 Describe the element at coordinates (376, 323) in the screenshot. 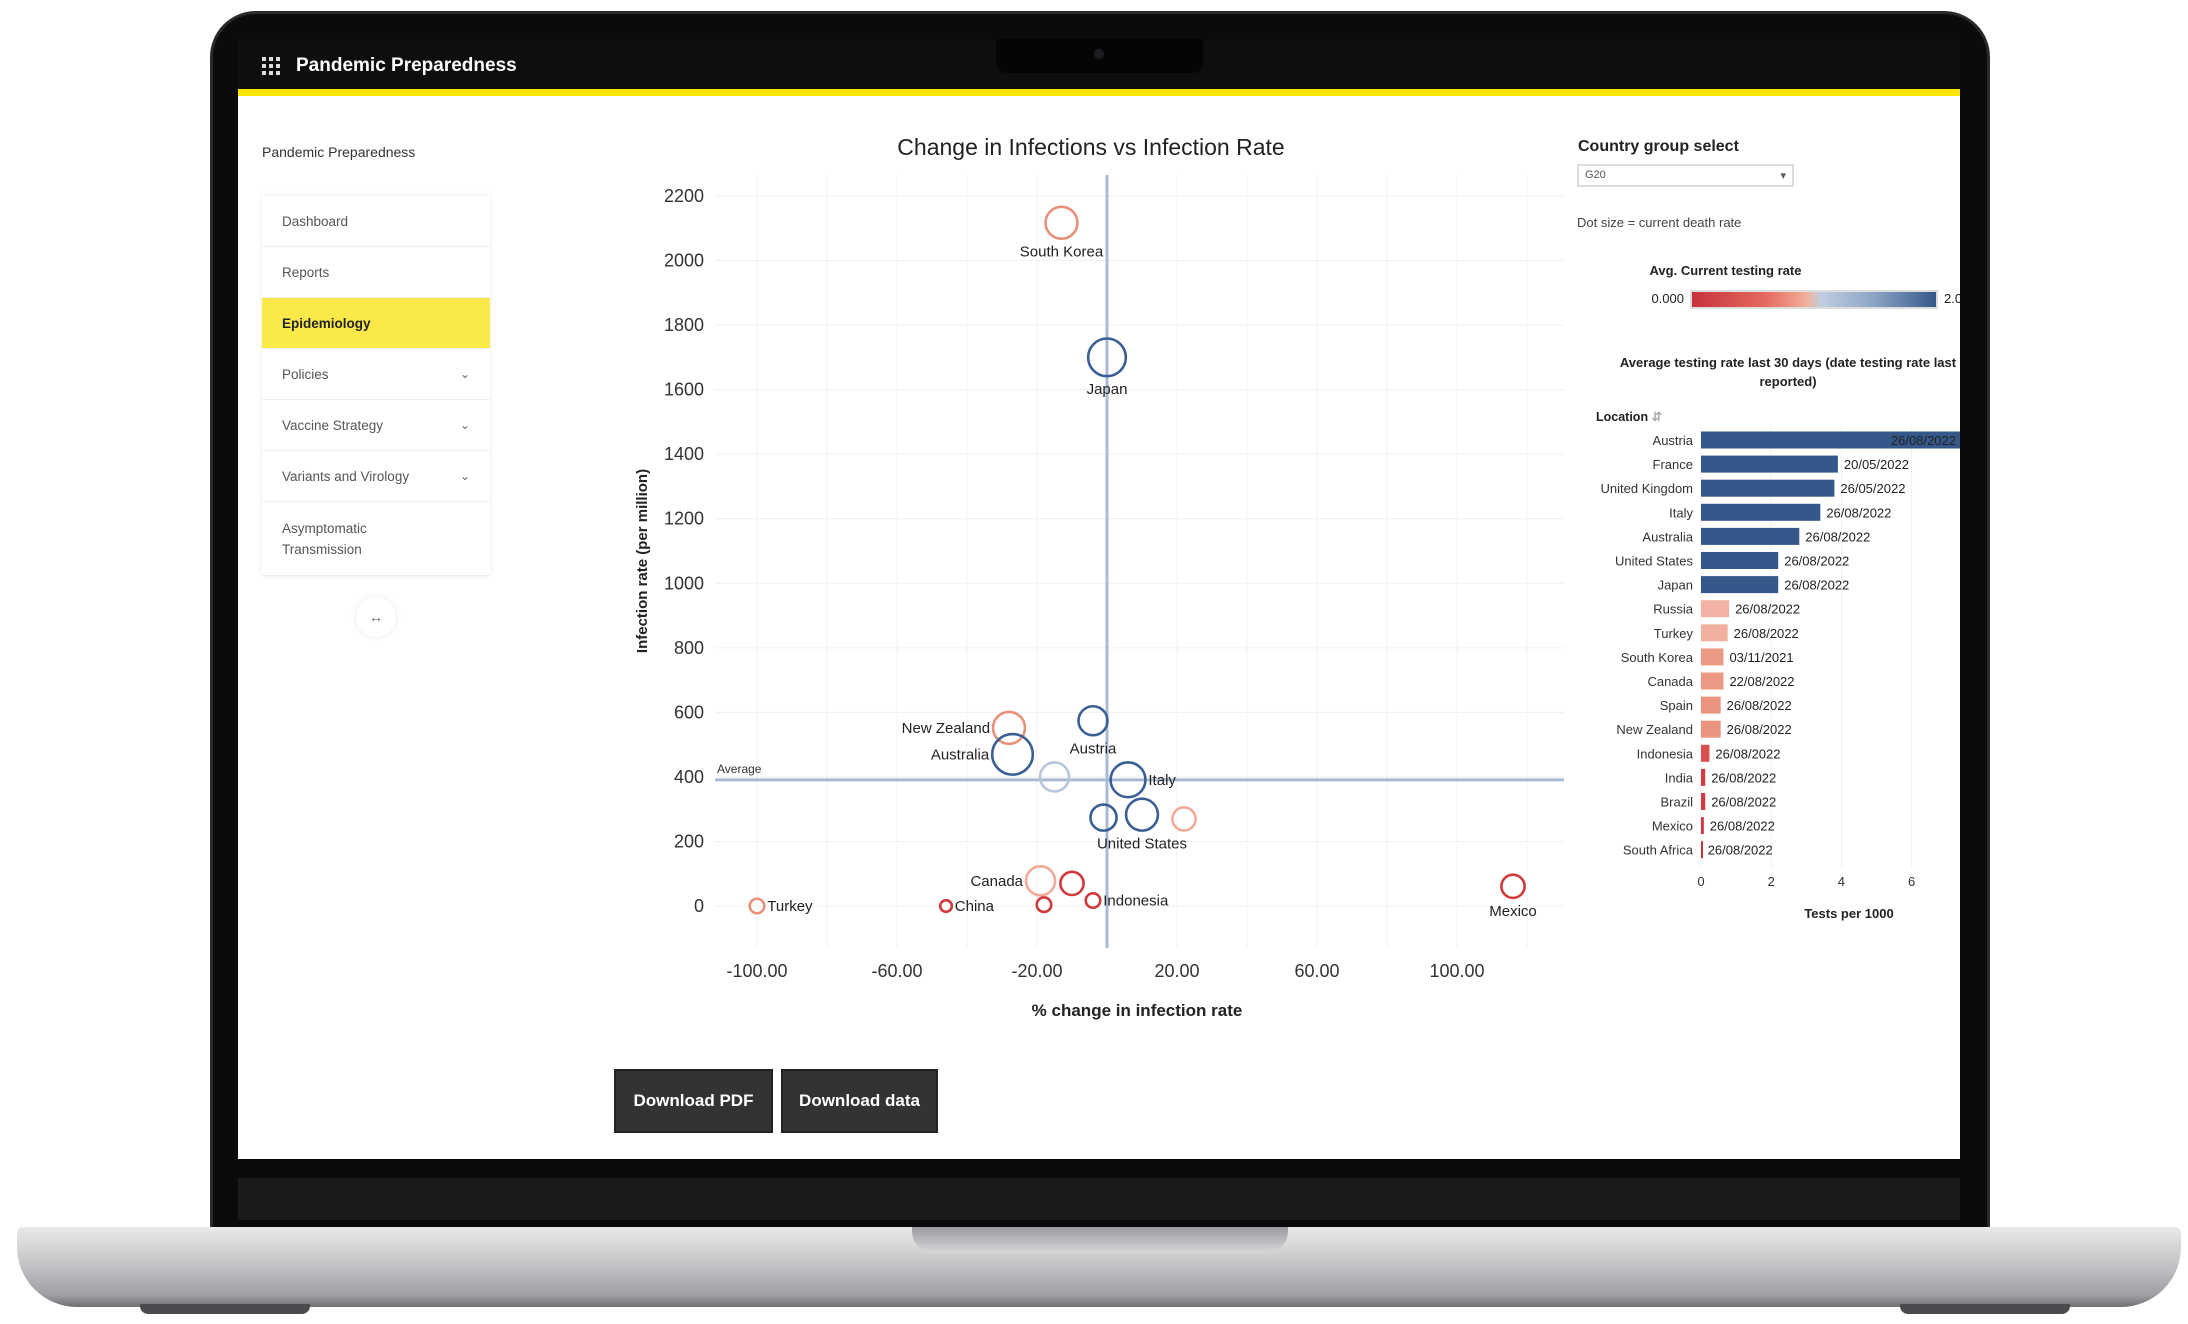

I see `sidebar-item-epidemiology: Epidemiology` at that location.